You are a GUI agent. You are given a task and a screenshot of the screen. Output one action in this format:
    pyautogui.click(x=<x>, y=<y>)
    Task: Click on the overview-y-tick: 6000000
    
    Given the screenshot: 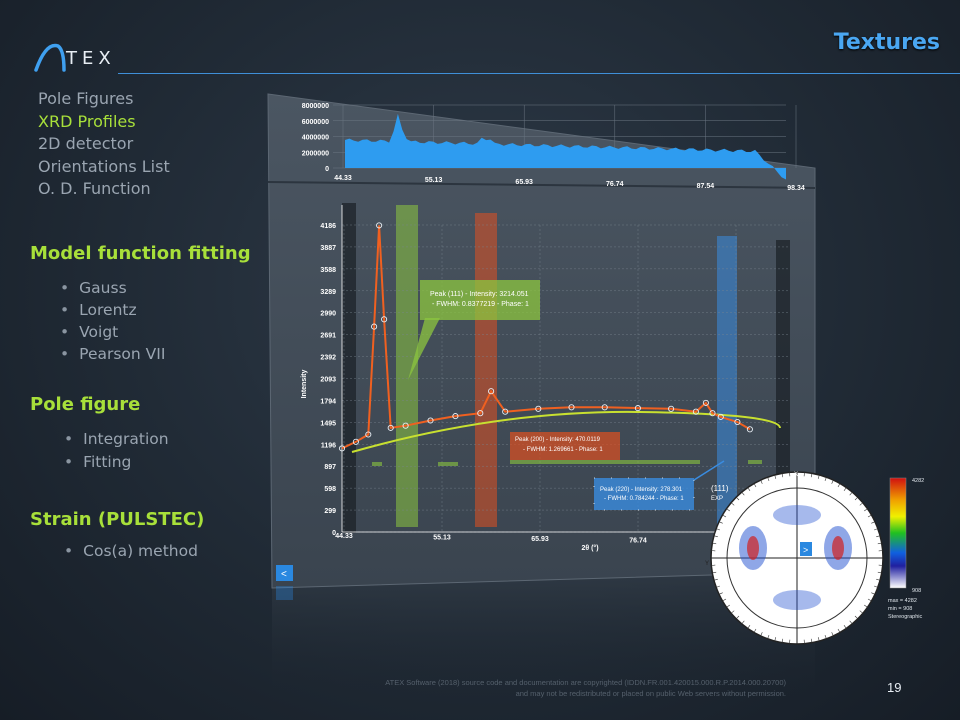 What is the action you would take?
    pyautogui.click(x=315, y=122)
    